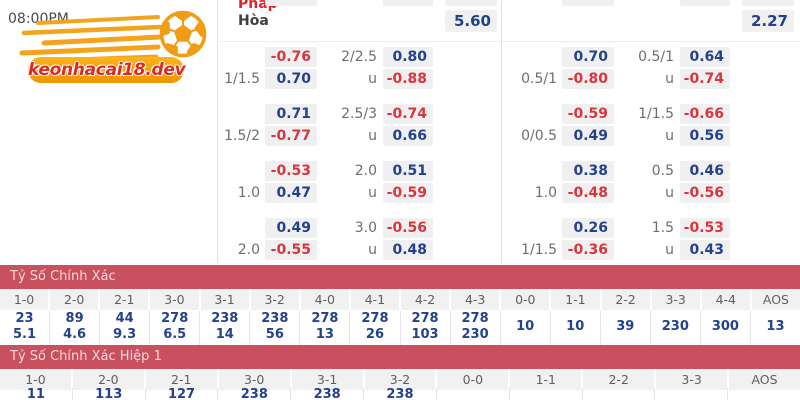  Describe the element at coordinates (408, 3) in the screenshot. I see `clipped-odds-cell` at that location.